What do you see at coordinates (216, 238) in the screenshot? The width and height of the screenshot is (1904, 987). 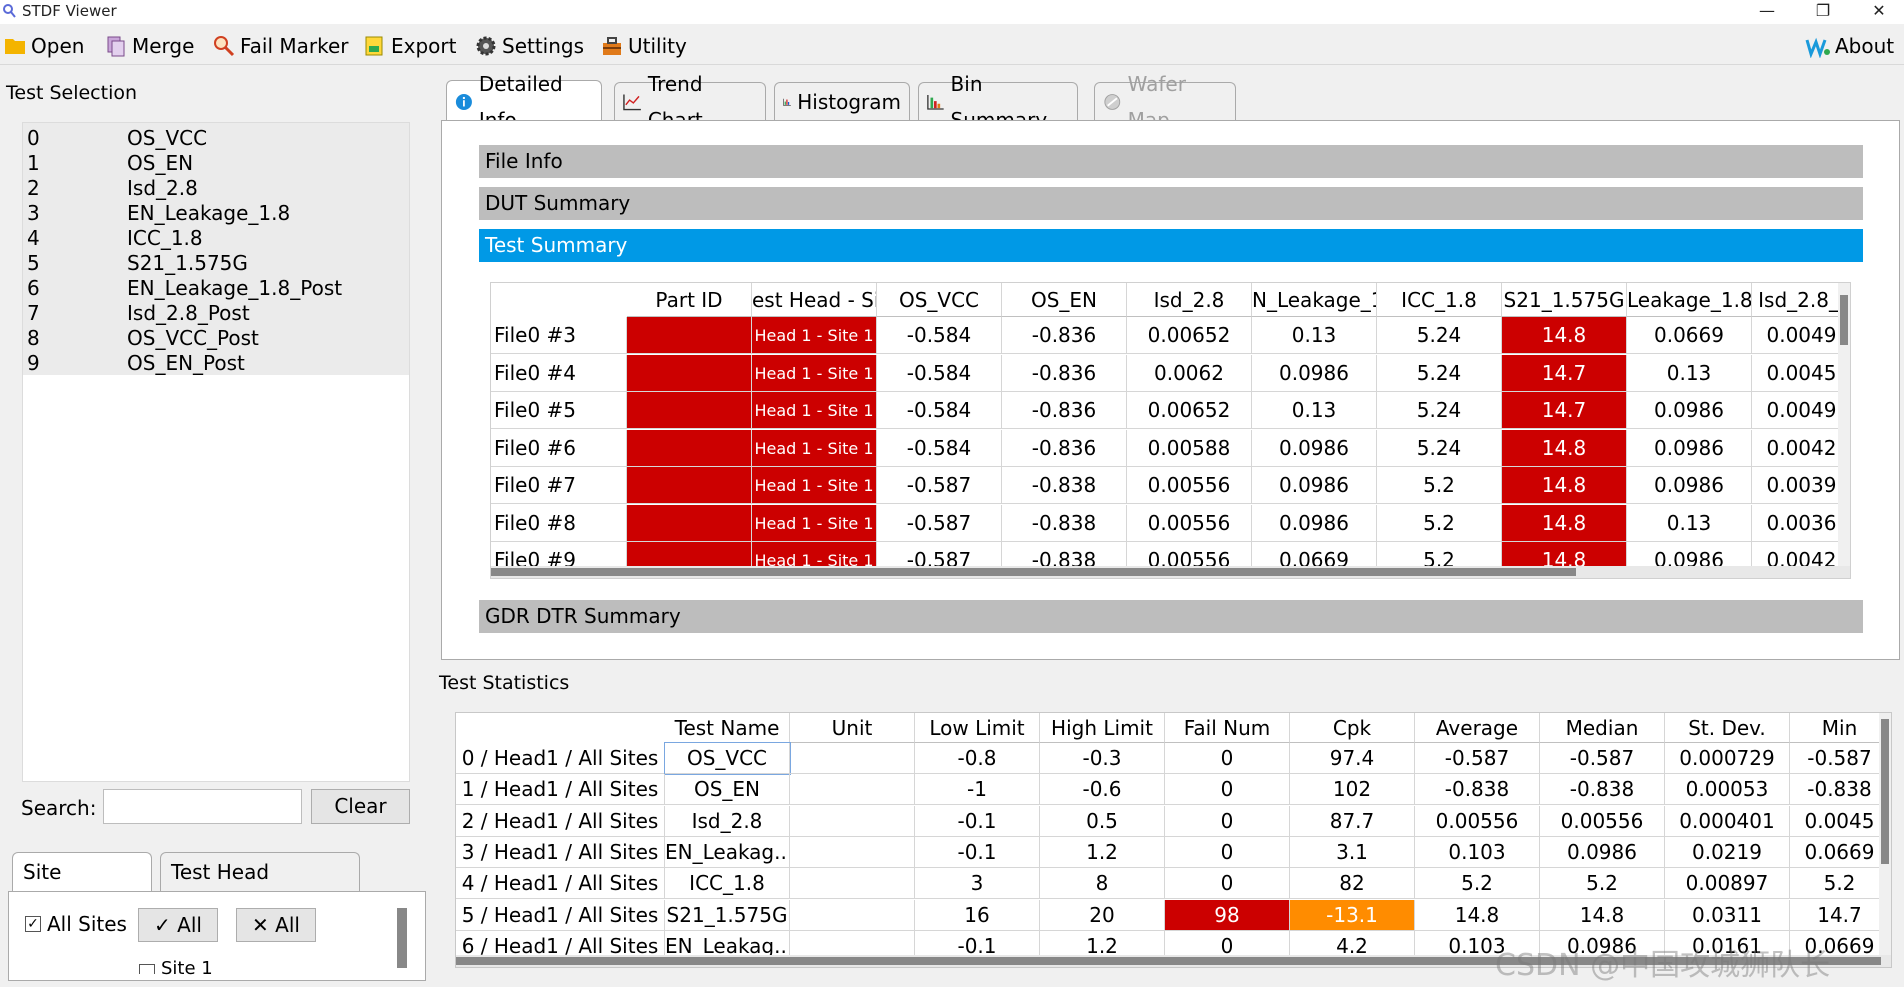 I see `test-list-item: 4 ICC_1.8` at bounding box center [216, 238].